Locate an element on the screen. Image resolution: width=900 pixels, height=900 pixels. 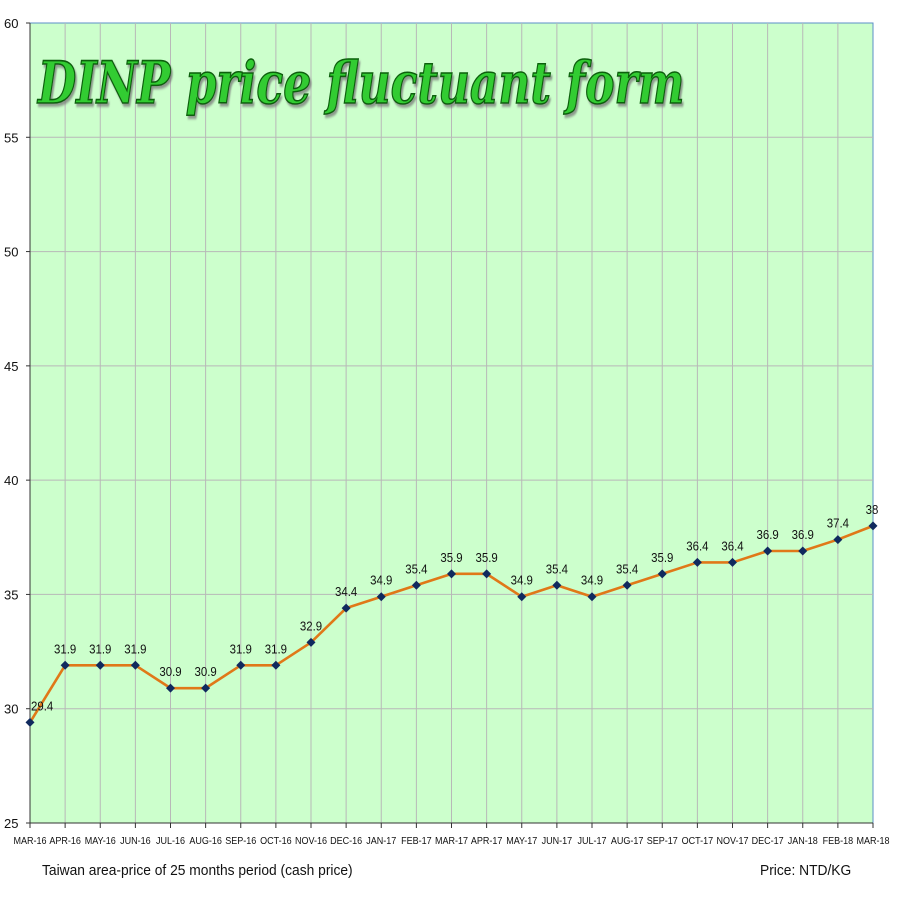
x-tick-label: NOV-16 is located at coordinates (311, 841).